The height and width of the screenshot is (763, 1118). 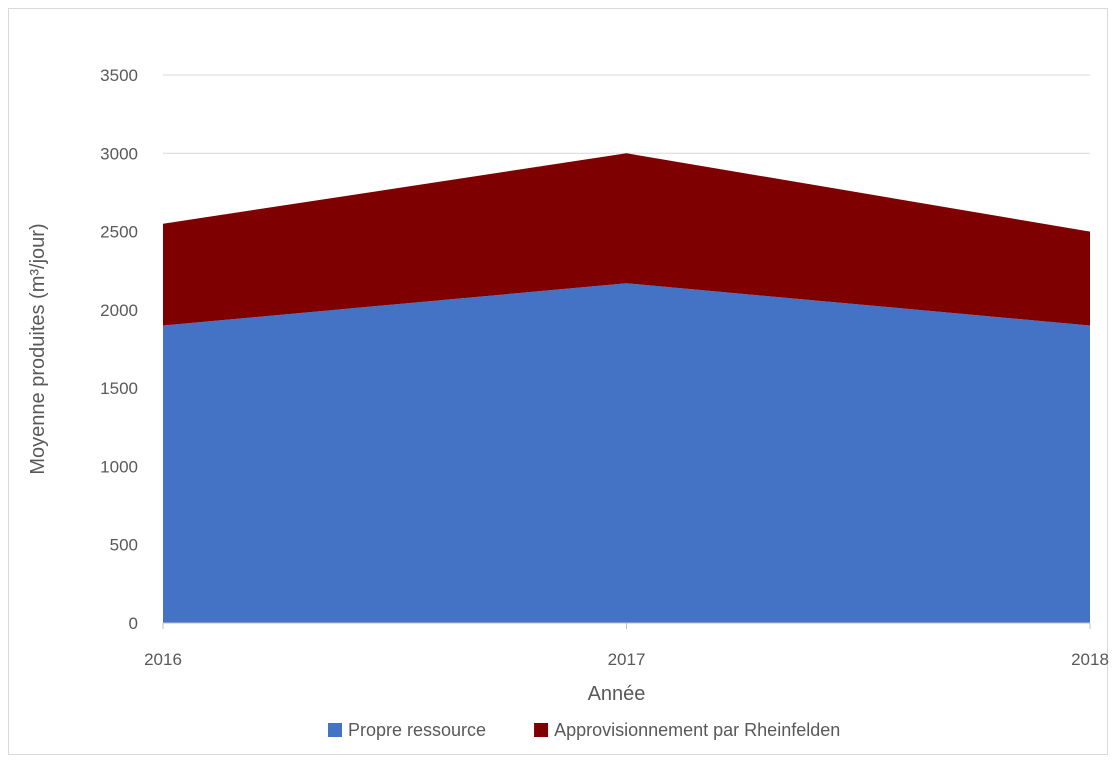 What do you see at coordinates (1090, 659) in the screenshot?
I see `x-tick-label: 2018` at bounding box center [1090, 659].